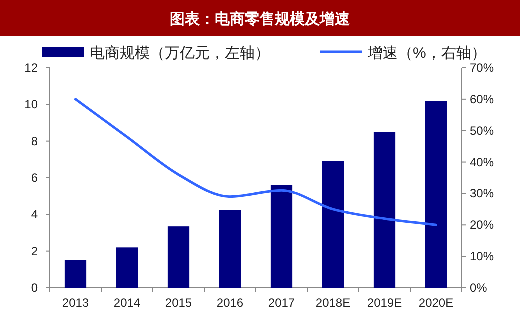 The height and width of the screenshot is (331, 520). What do you see at coordinates (230, 303) in the screenshot?
I see `x-tick-label: 2016` at bounding box center [230, 303].